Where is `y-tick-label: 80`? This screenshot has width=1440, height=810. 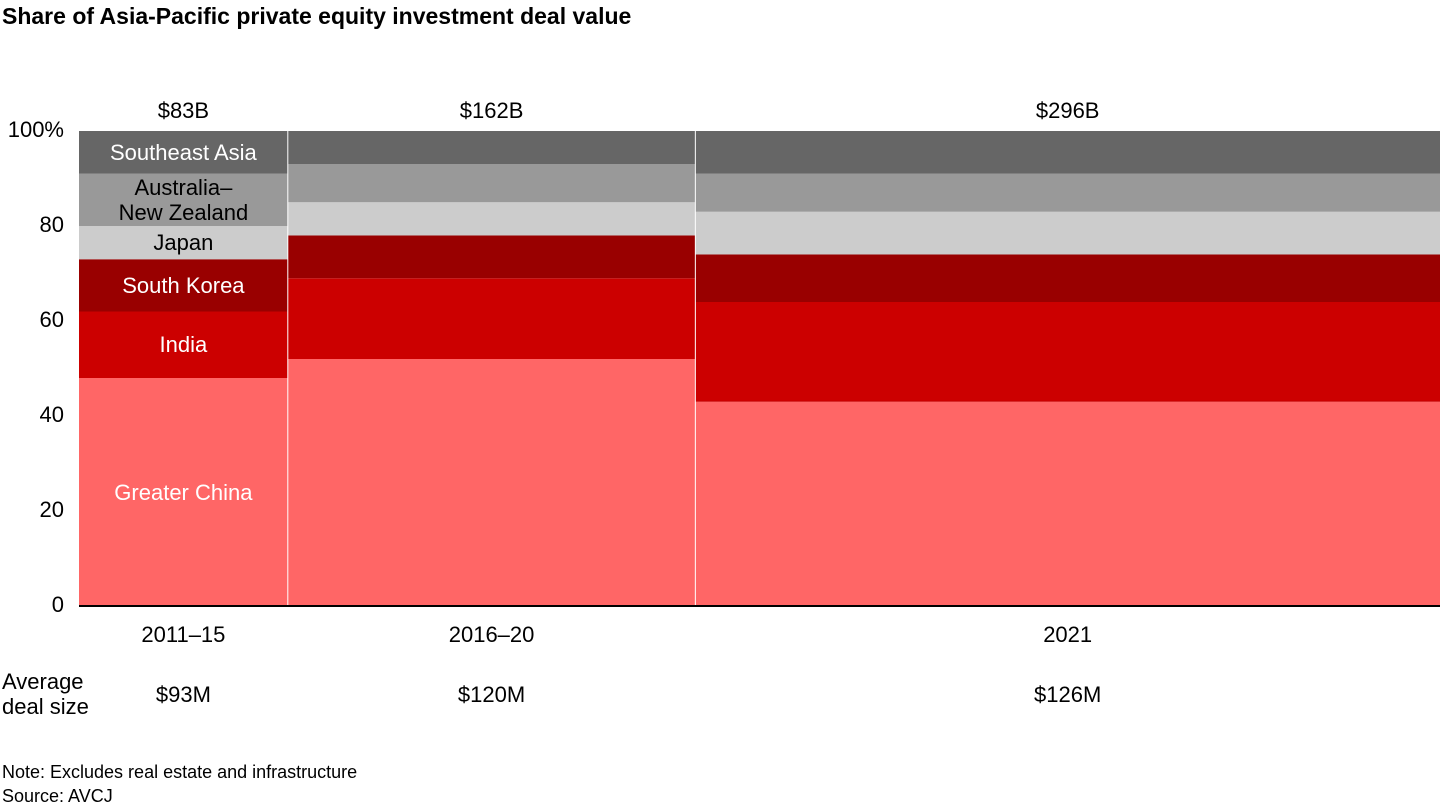 y-tick-label: 80 is located at coordinates (52, 224).